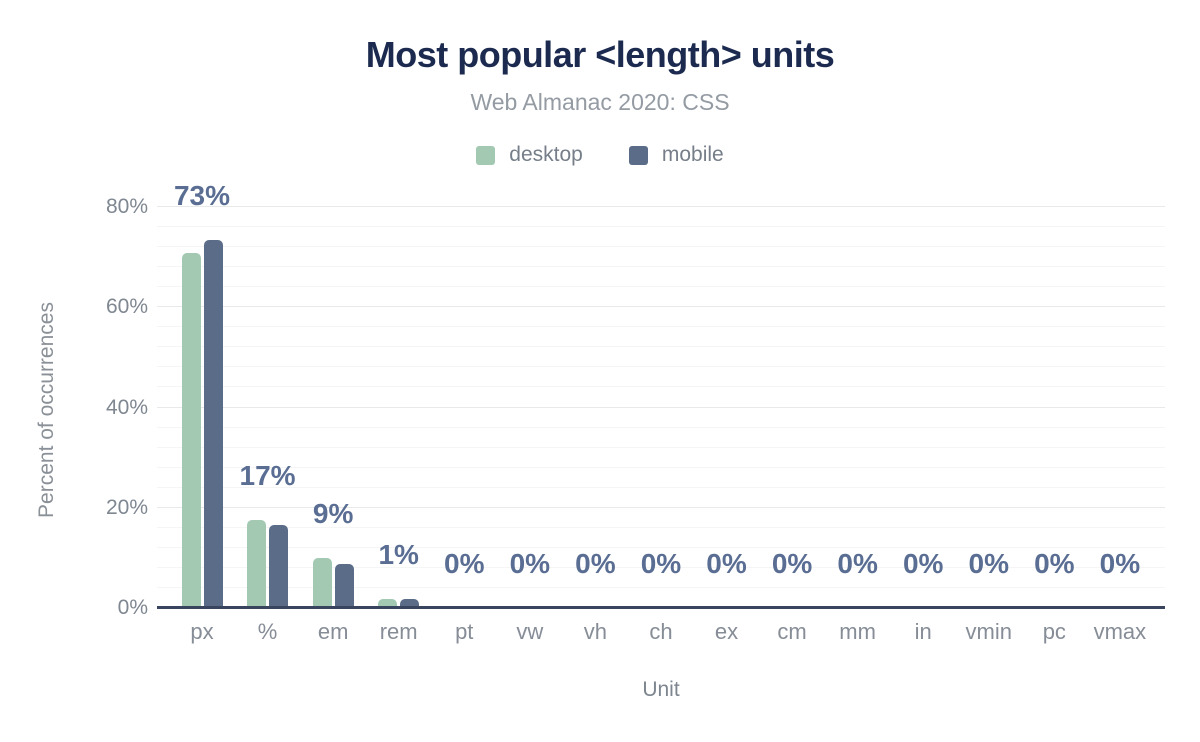 The height and width of the screenshot is (742, 1200). I want to click on x-tick-label-pt: pt, so click(464, 631).